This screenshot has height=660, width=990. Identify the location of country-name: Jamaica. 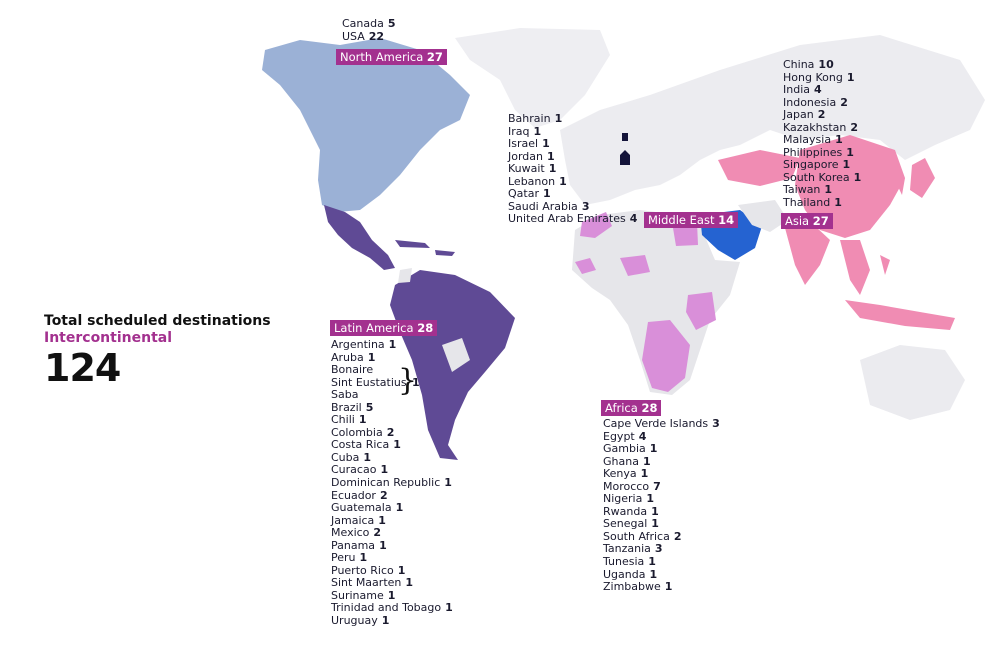
(353, 520).